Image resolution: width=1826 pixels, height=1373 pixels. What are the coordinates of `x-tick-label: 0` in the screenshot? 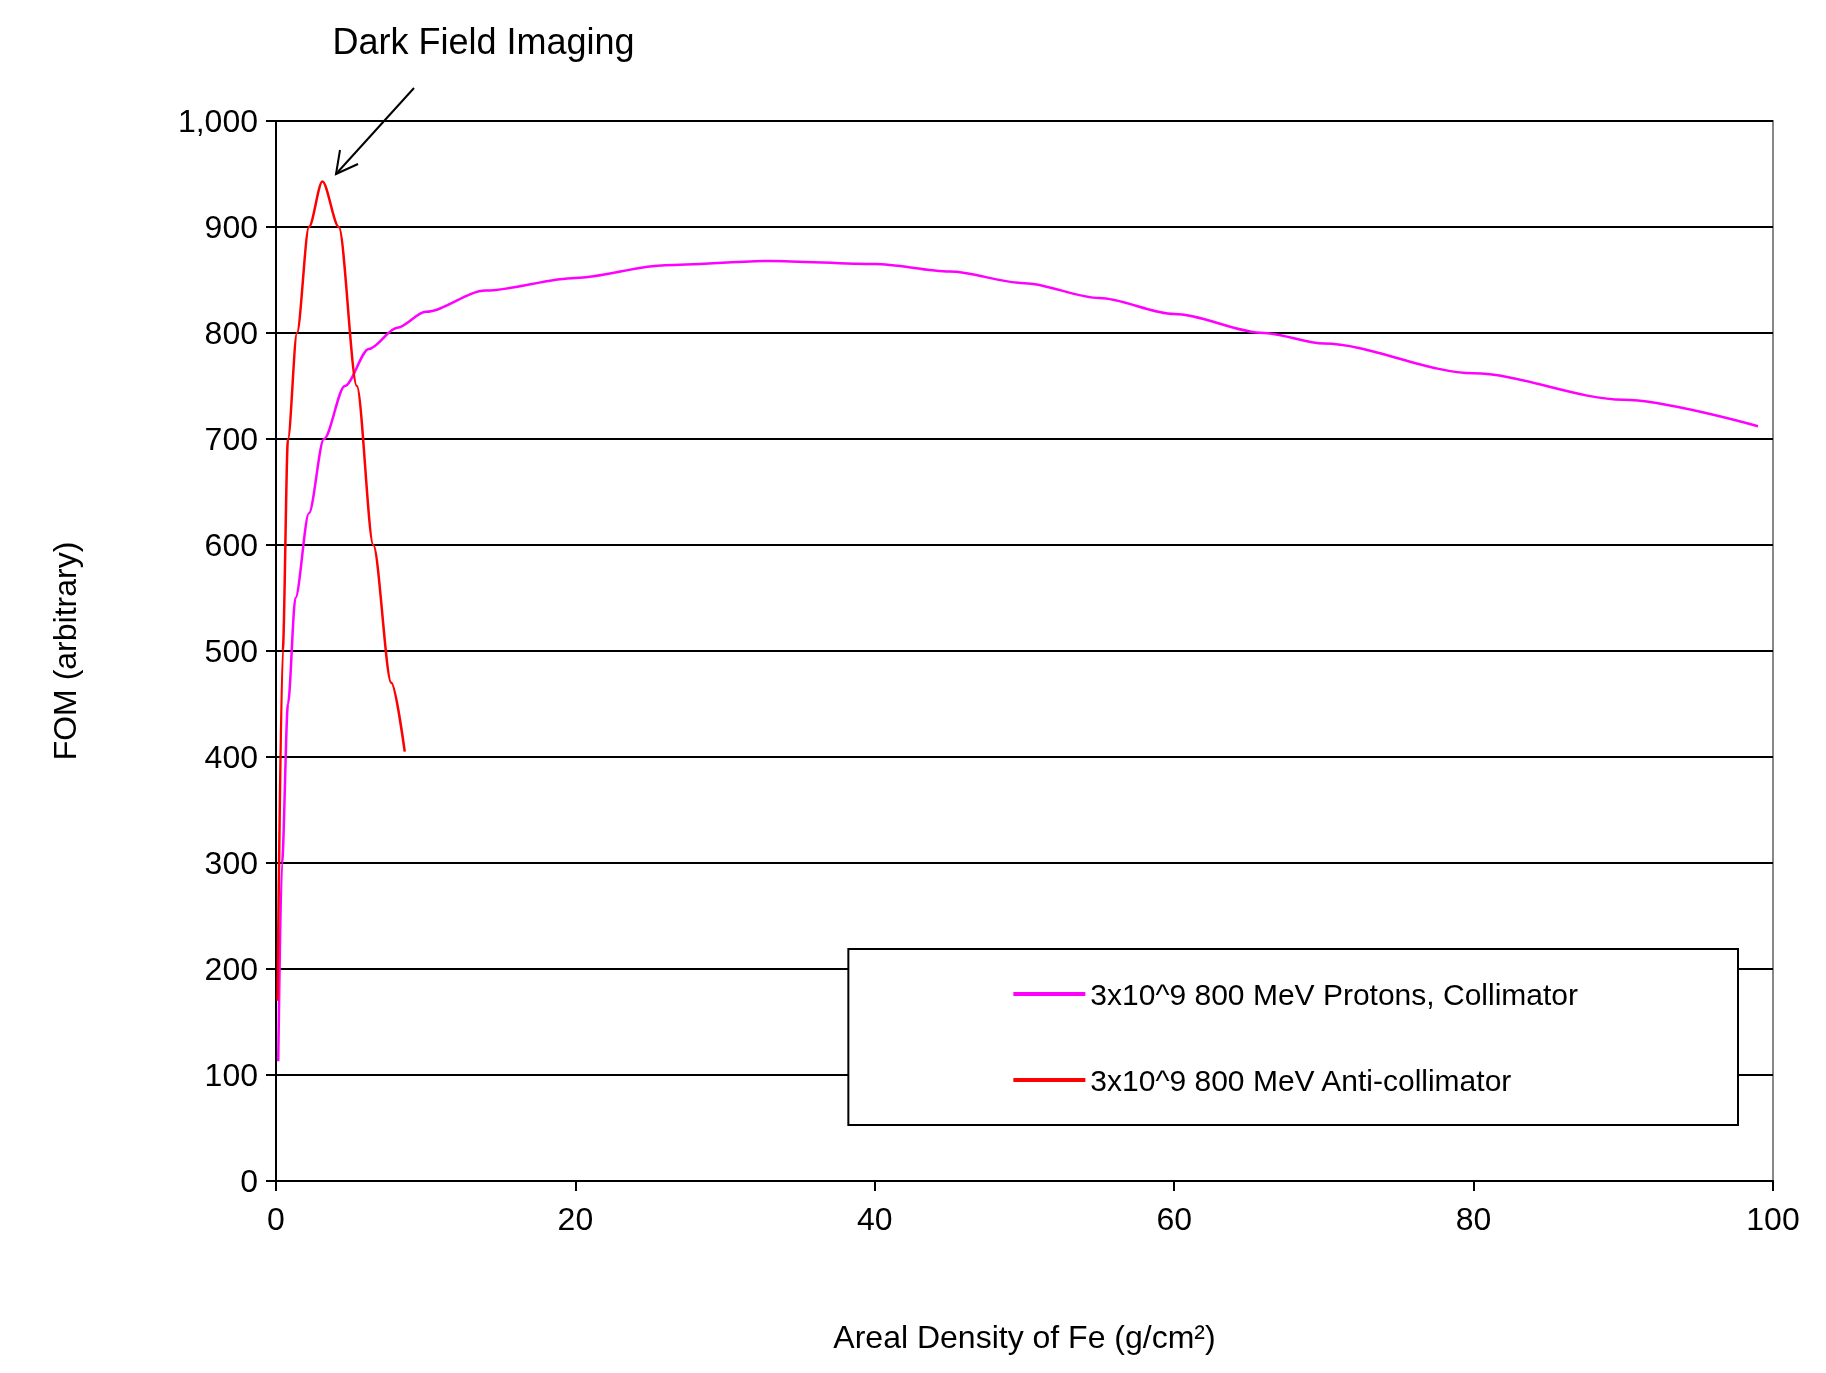 It's located at (276, 1219).